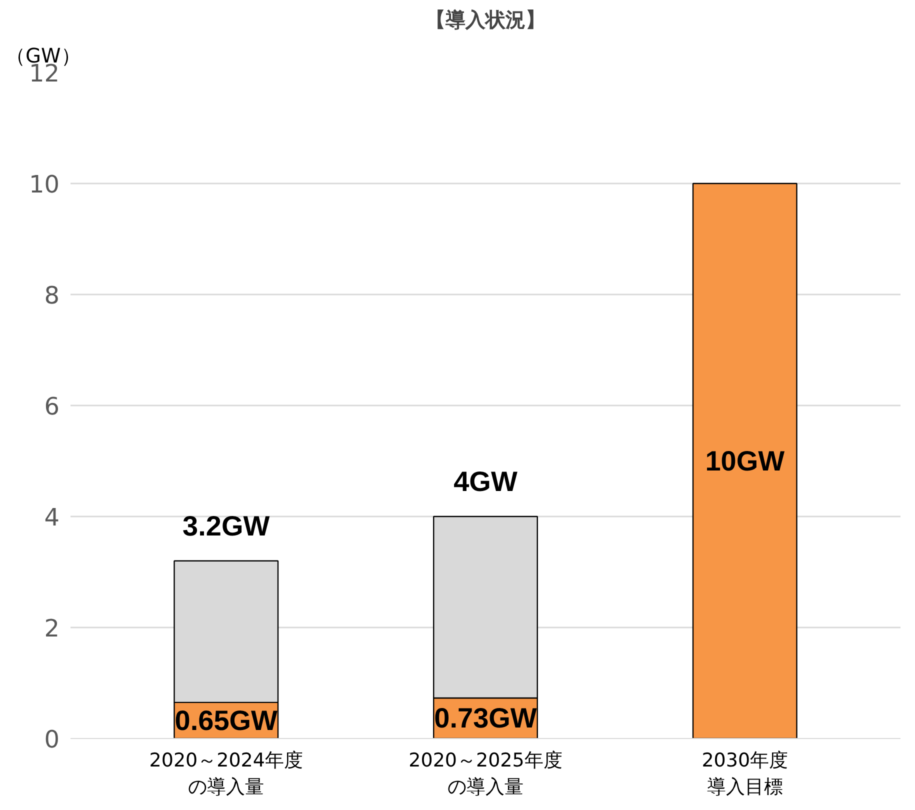 The width and height of the screenshot is (915, 810). Describe the element at coordinates (226, 774) in the screenshot. I see `x-tick-label: 2020～2024年度の導入量` at that location.